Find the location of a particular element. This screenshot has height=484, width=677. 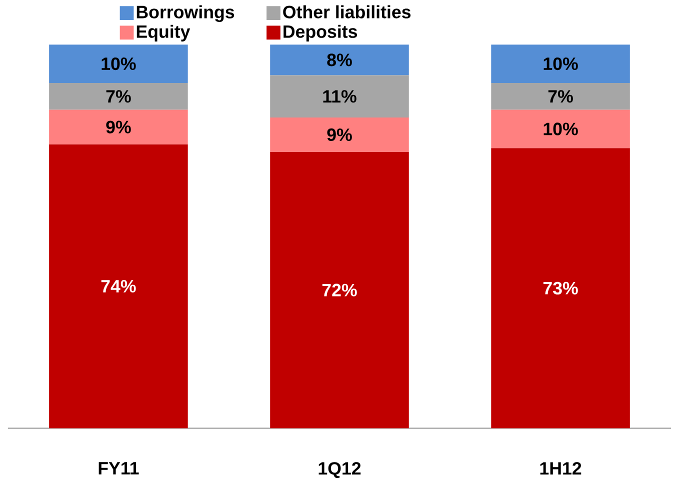

legend-label: Deposits is located at coordinates (321, 33).